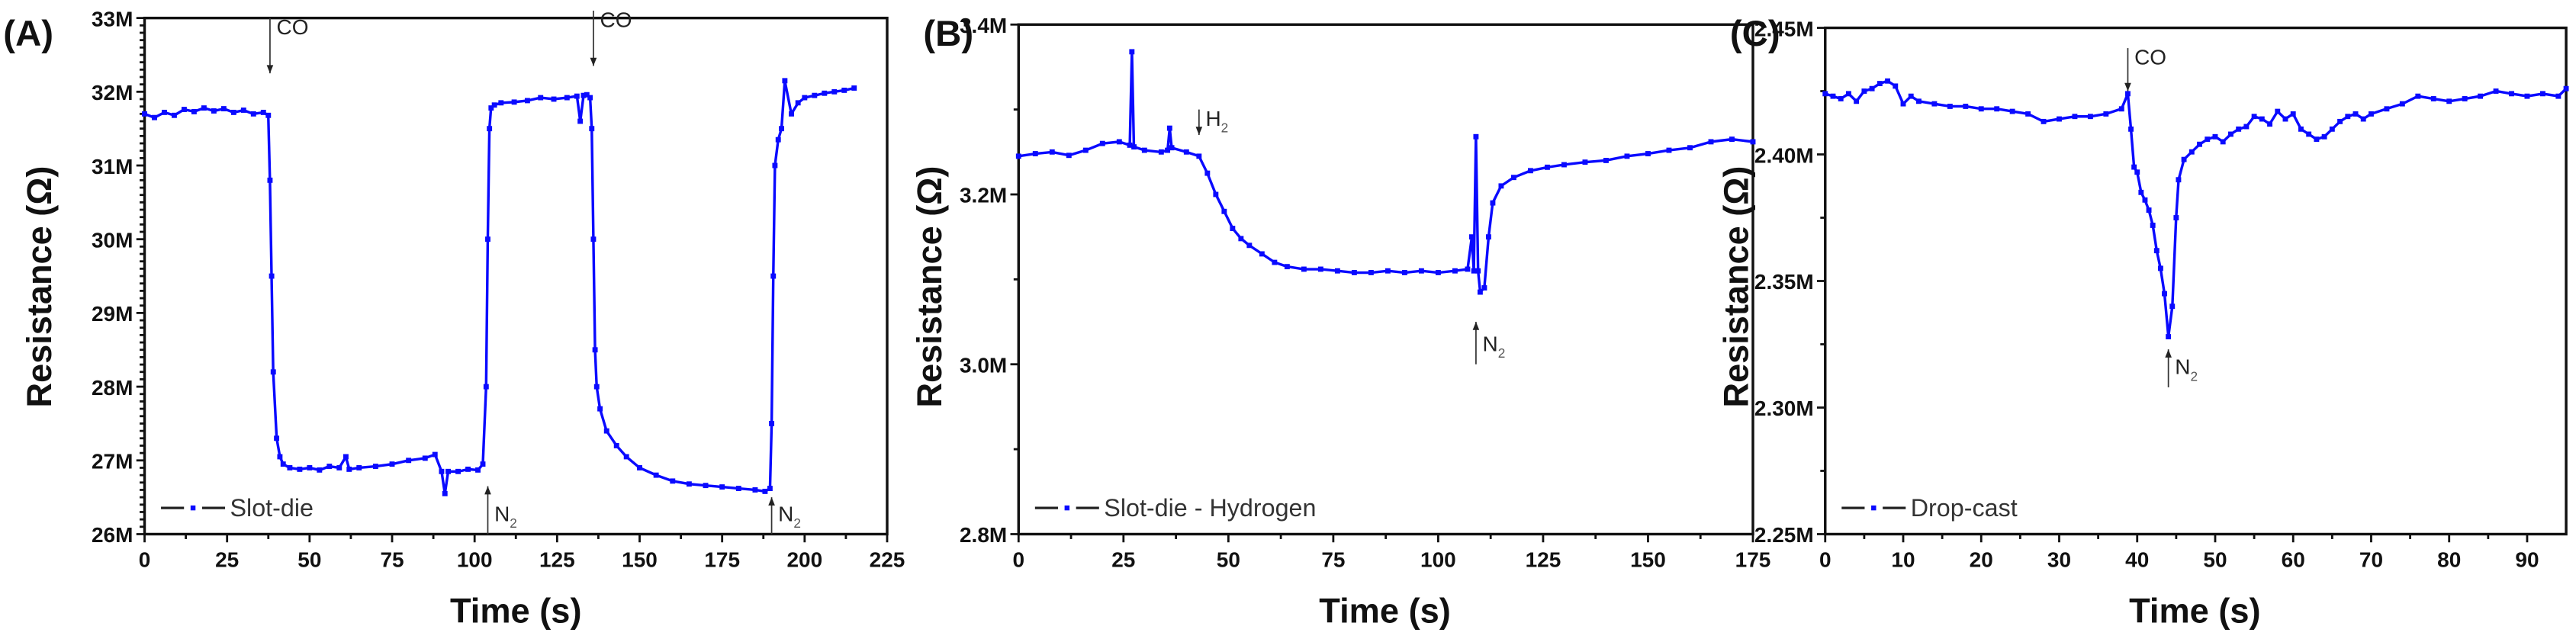 This screenshot has height=639, width=2576. I want to click on legend: Slot-die - Hydrogen, so click(1175, 508).